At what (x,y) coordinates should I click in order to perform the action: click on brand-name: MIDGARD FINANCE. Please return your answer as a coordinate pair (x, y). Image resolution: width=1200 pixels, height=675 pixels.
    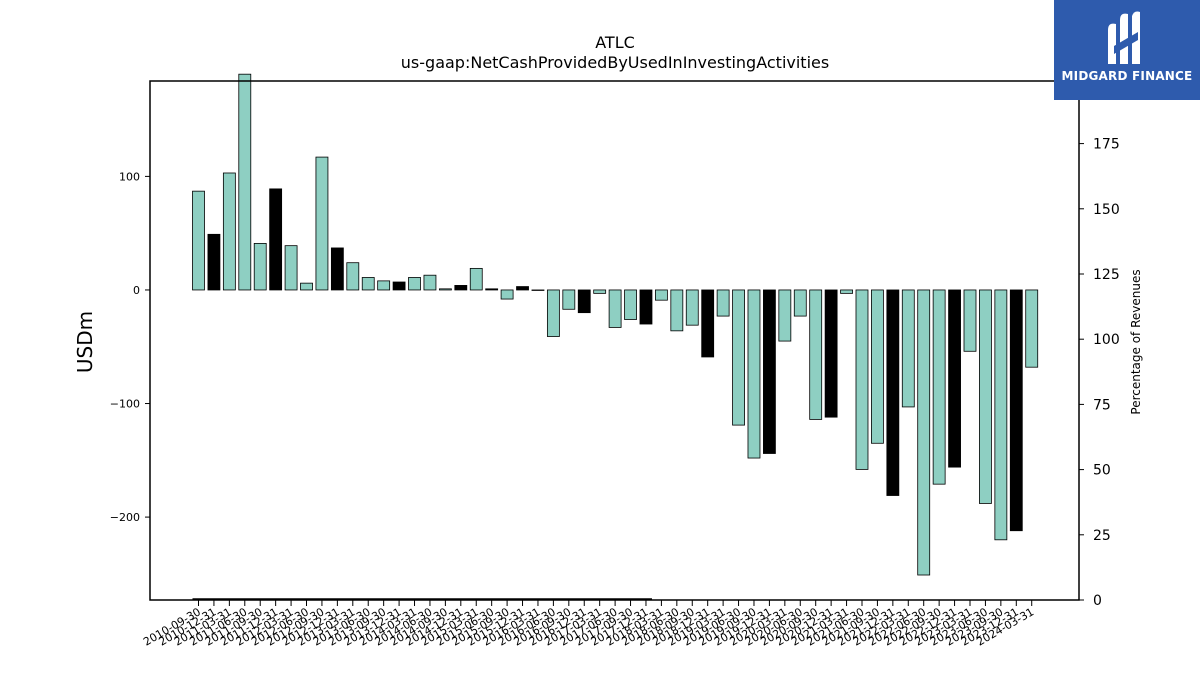
    Looking at the image, I should click on (1127, 76).